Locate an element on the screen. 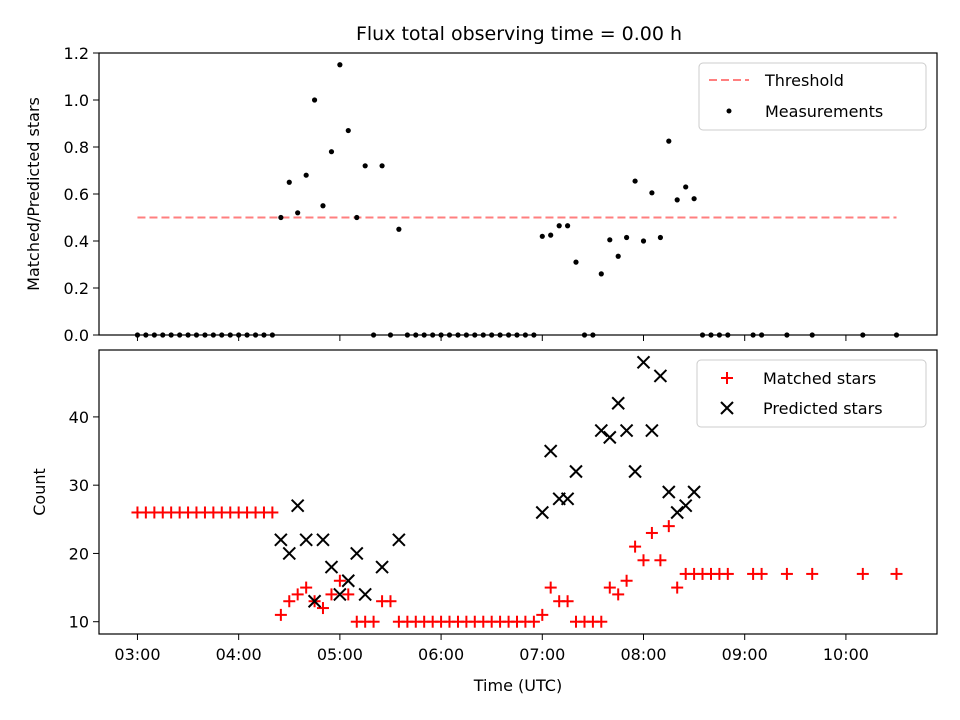 The width and height of the screenshot is (960, 720). top-legend: Threshold Measurements is located at coordinates (812, 96).